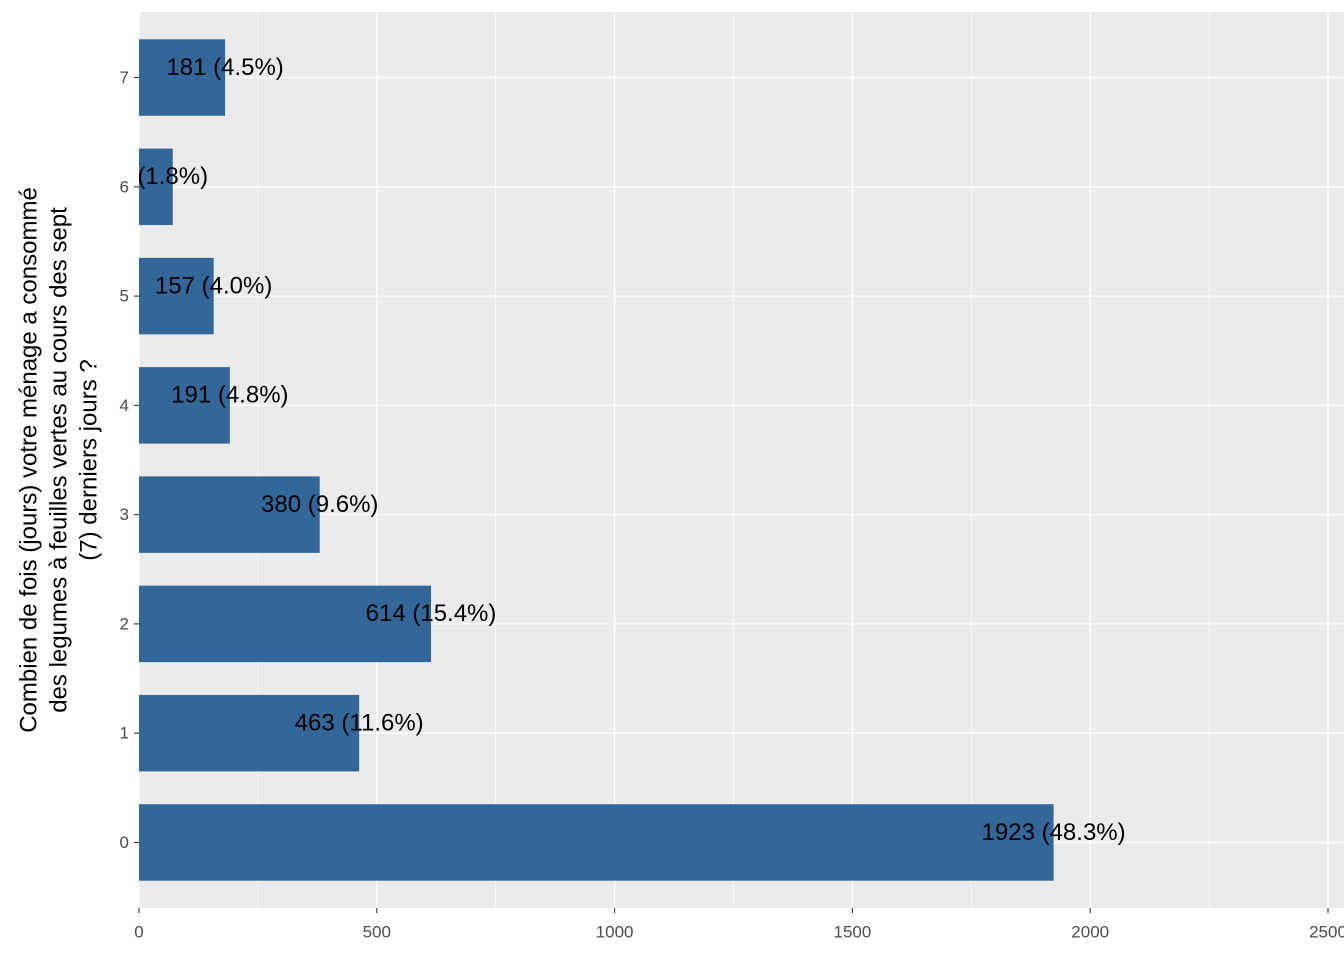 The image size is (1344, 960). I want to click on x-tick-label: 2500, so click(1326, 931).